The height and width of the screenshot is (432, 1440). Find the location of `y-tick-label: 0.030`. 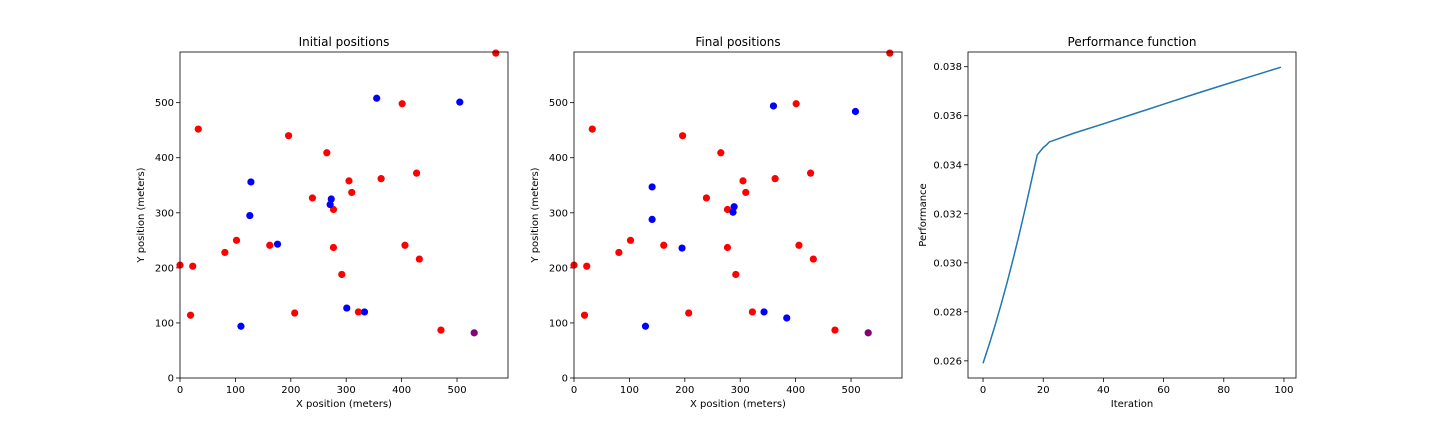

y-tick-label: 0.030 is located at coordinates (947, 263).